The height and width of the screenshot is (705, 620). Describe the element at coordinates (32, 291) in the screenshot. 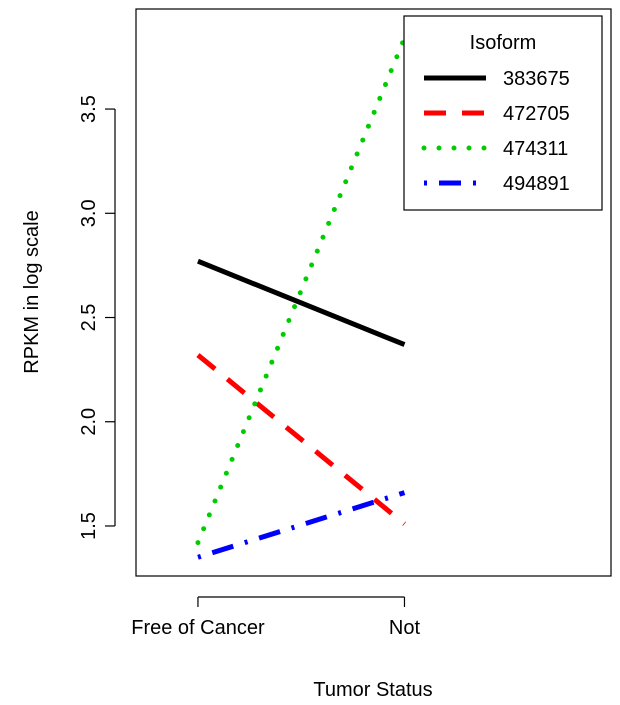

I see `y-axis-title: RPKM in log scale` at that location.